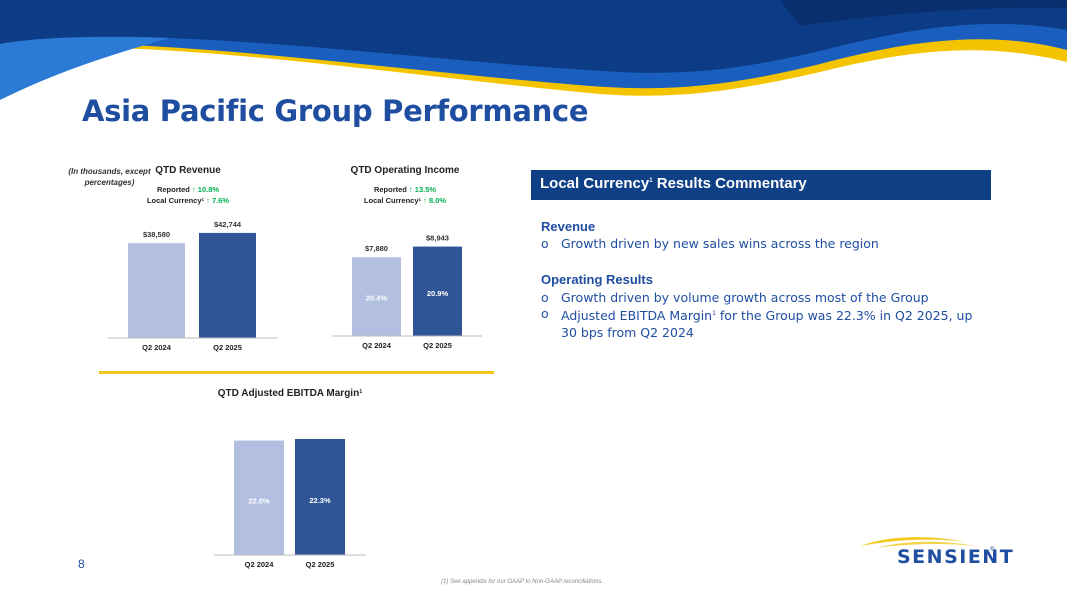 Image resolution: width=1067 pixels, height=600 pixels. What do you see at coordinates (597, 279) in the screenshot?
I see `operating-section-title: Operating Results` at bounding box center [597, 279].